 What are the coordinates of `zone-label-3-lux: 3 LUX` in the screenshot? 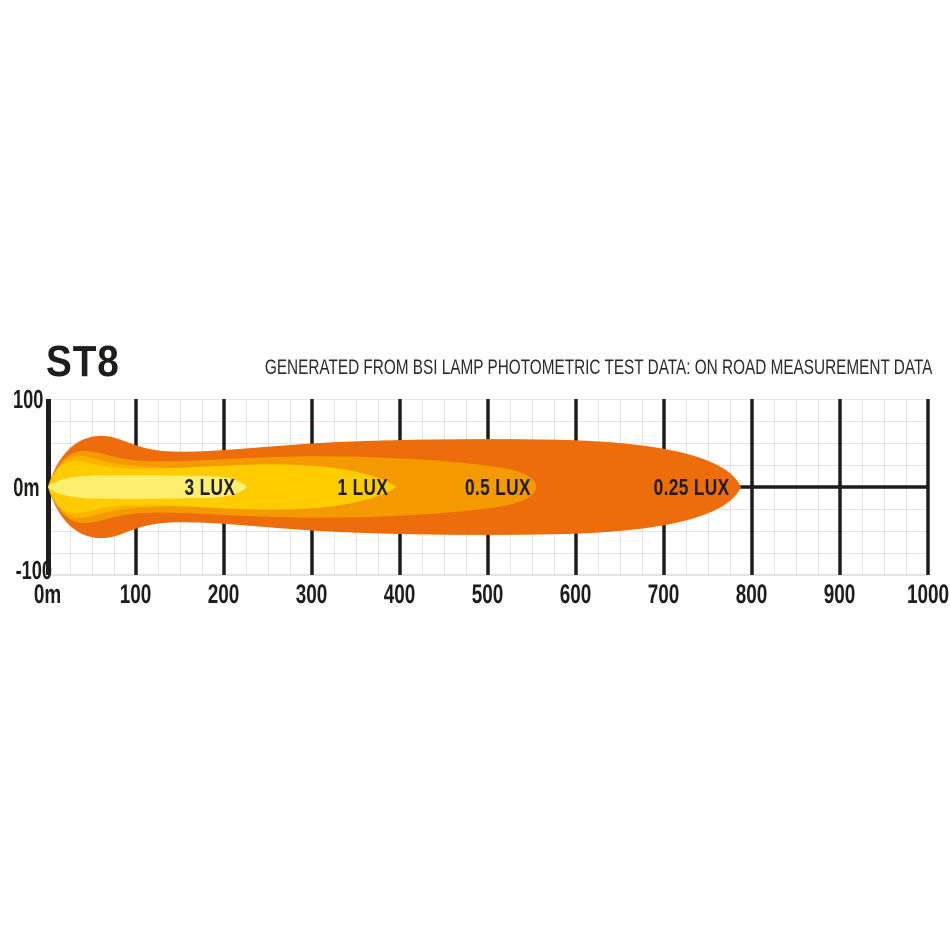 It's located at (210, 487).